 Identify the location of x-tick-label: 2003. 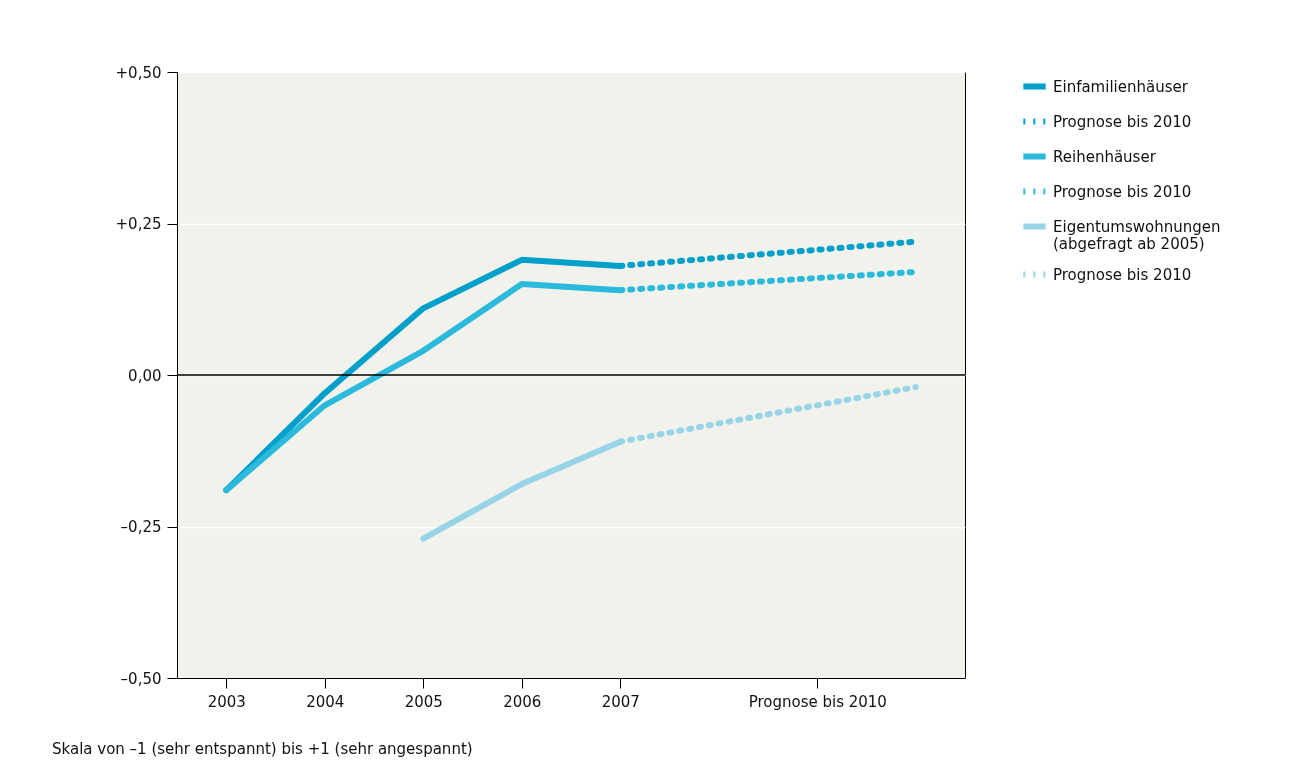
(226, 701).